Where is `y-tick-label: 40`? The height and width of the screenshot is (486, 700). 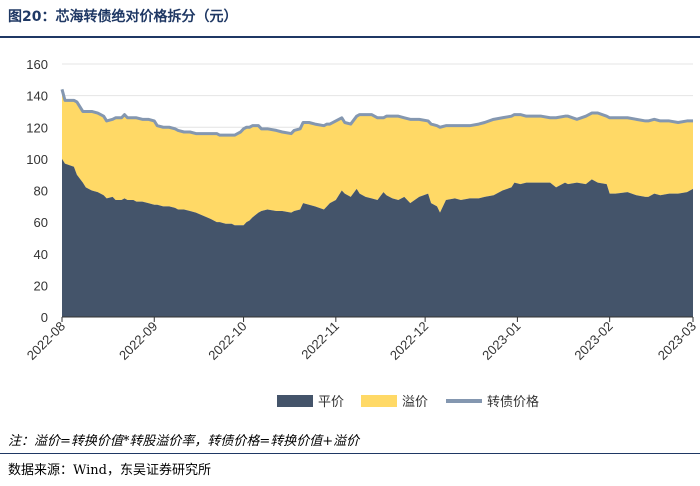 y-tick-label: 40 is located at coordinates (41, 254).